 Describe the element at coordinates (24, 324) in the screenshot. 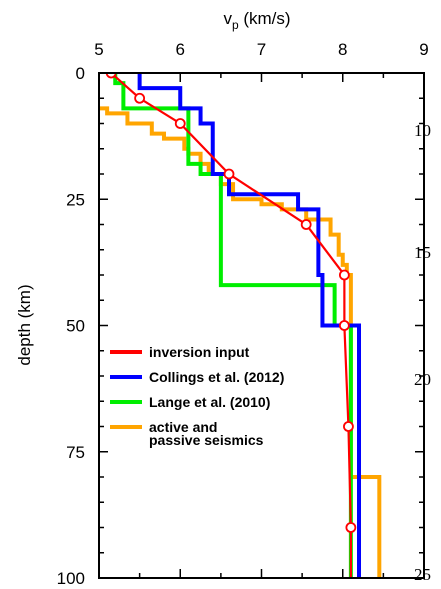

I see `y-axis-label: depth (km)` at that location.